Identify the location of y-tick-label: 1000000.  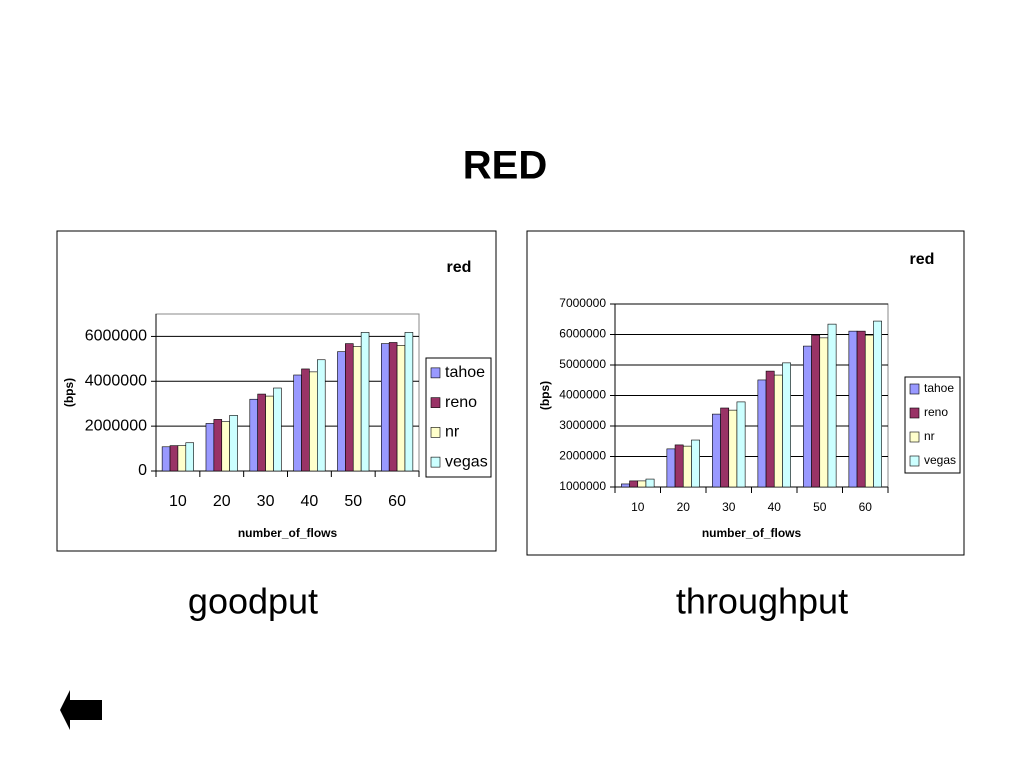
(582, 486).